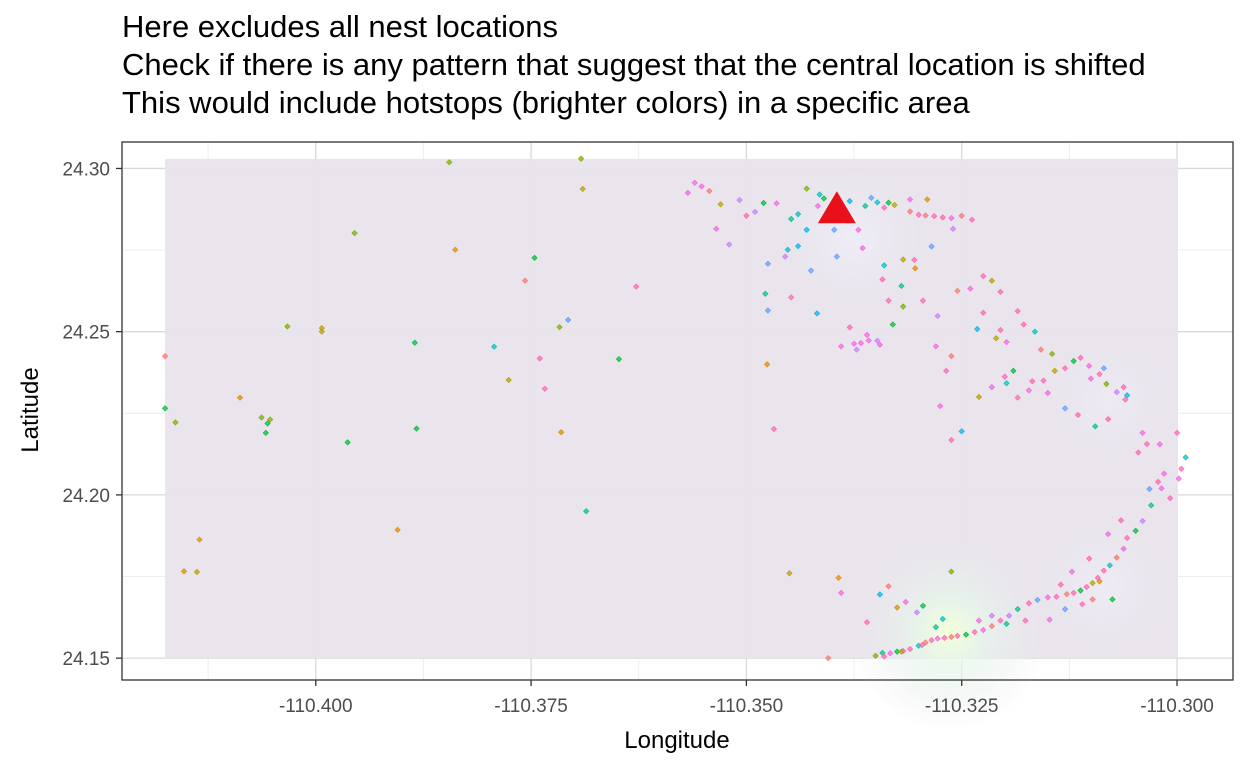 The width and height of the screenshot is (1248, 768). Describe the element at coordinates (747, 706) in the screenshot. I see `x-tick-label: -110.350` at that location.